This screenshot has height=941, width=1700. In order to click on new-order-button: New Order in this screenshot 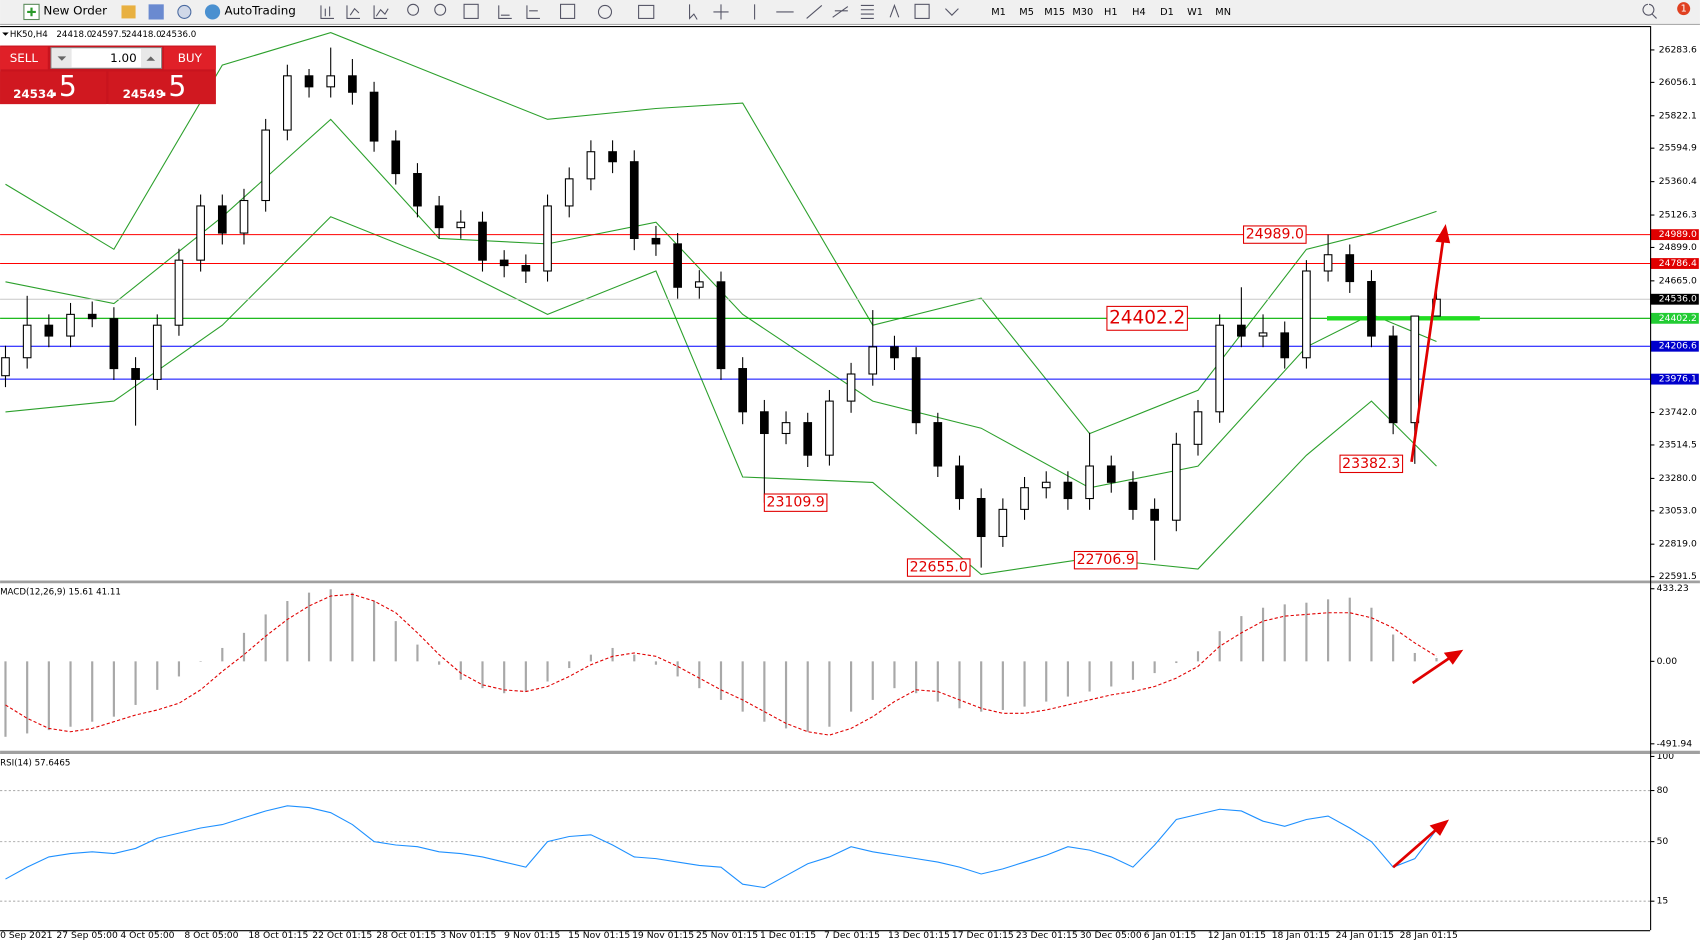, I will do `click(65, 12)`.